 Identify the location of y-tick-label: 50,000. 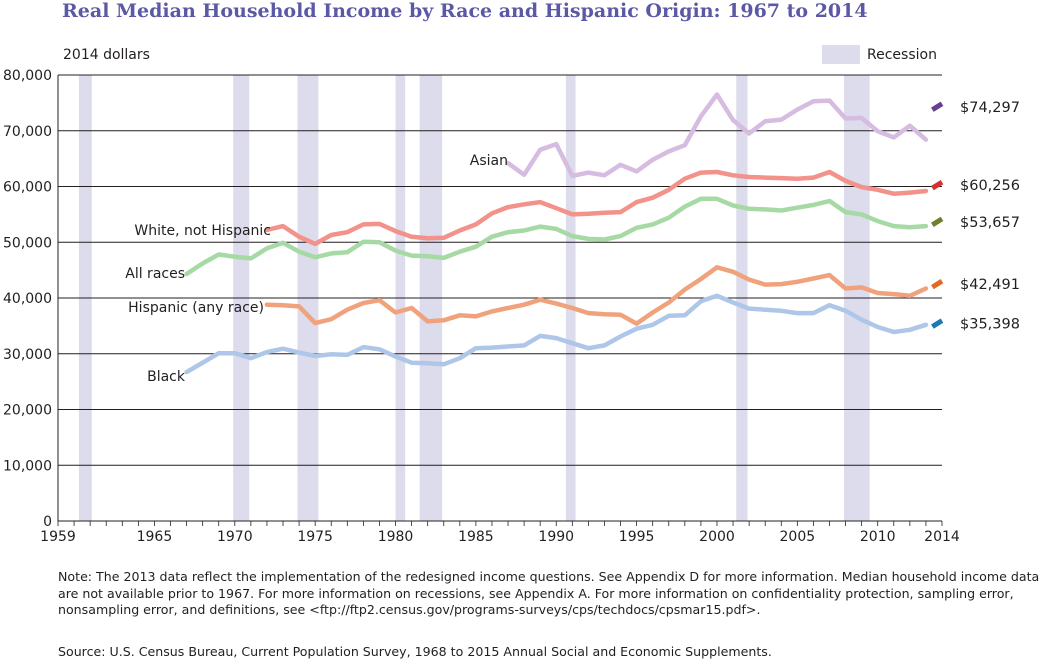
(27, 243).